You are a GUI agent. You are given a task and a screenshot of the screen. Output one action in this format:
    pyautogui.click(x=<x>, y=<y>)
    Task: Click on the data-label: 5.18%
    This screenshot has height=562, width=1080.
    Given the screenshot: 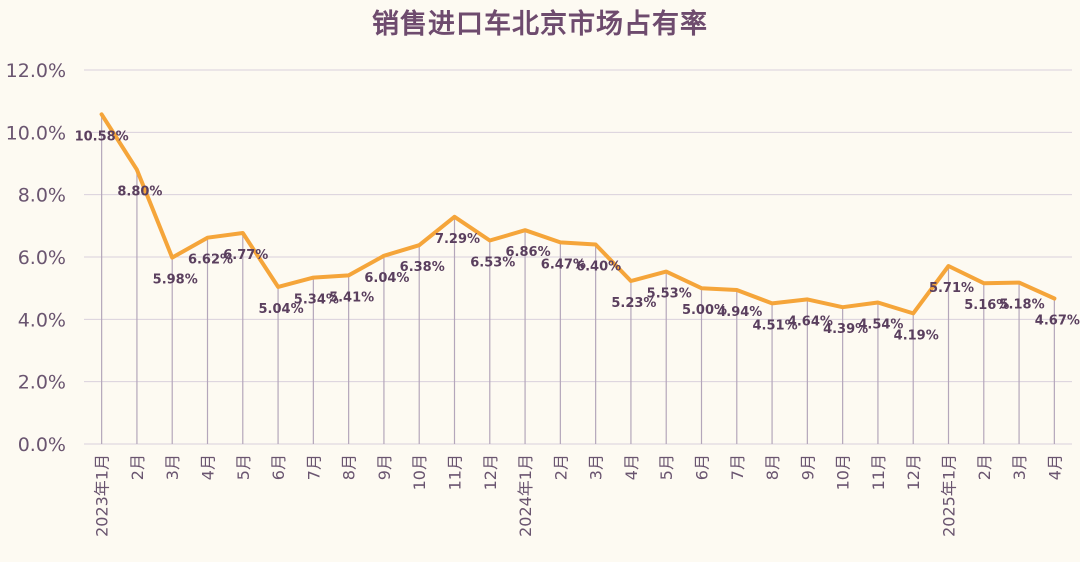 What is the action you would take?
    pyautogui.click(x=1022, y=305)
    